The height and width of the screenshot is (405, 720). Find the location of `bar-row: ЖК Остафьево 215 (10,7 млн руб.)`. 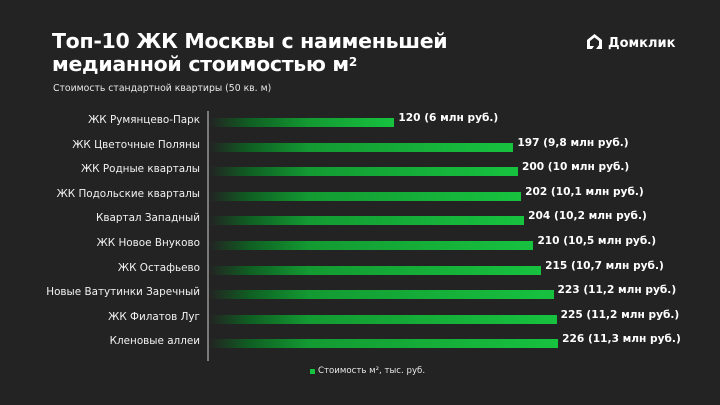

bar-row: ЖК Остафьево 215 (10,7 млн руб.) is located at coordinates (360, 271).